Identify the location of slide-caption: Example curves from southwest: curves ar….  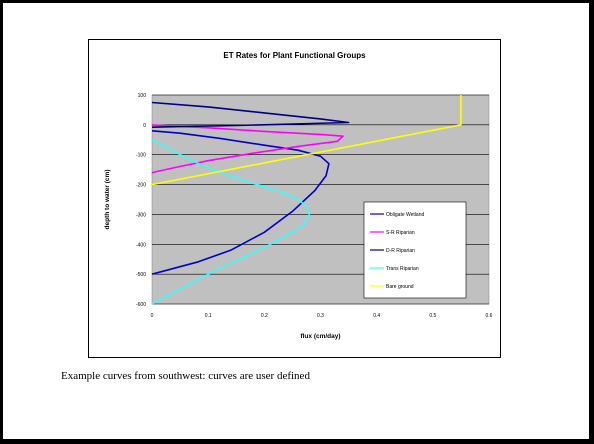
(185, 376).